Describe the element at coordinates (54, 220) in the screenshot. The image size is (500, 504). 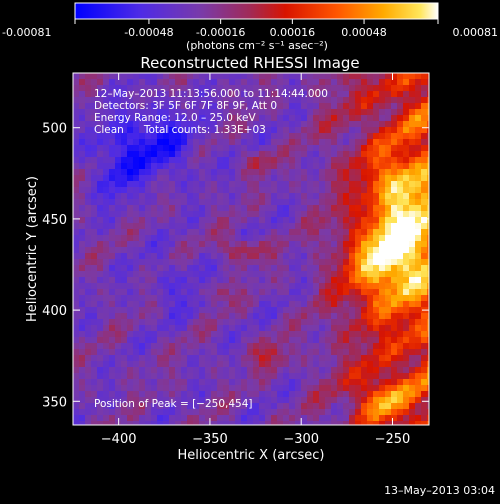
I see `y-tick-label: 450` at that location.